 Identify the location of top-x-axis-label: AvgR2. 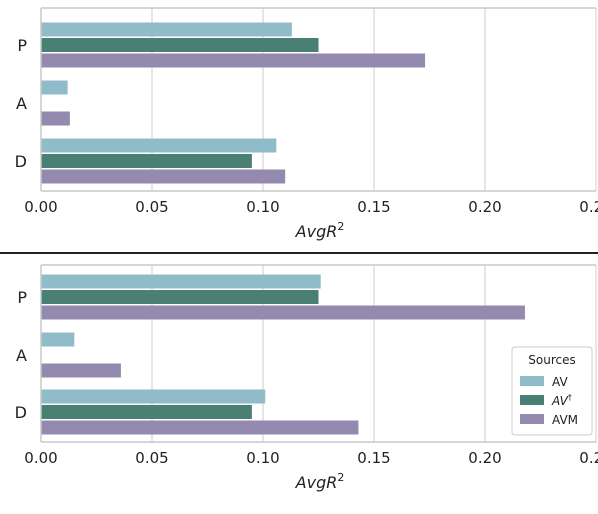
(320, 230).